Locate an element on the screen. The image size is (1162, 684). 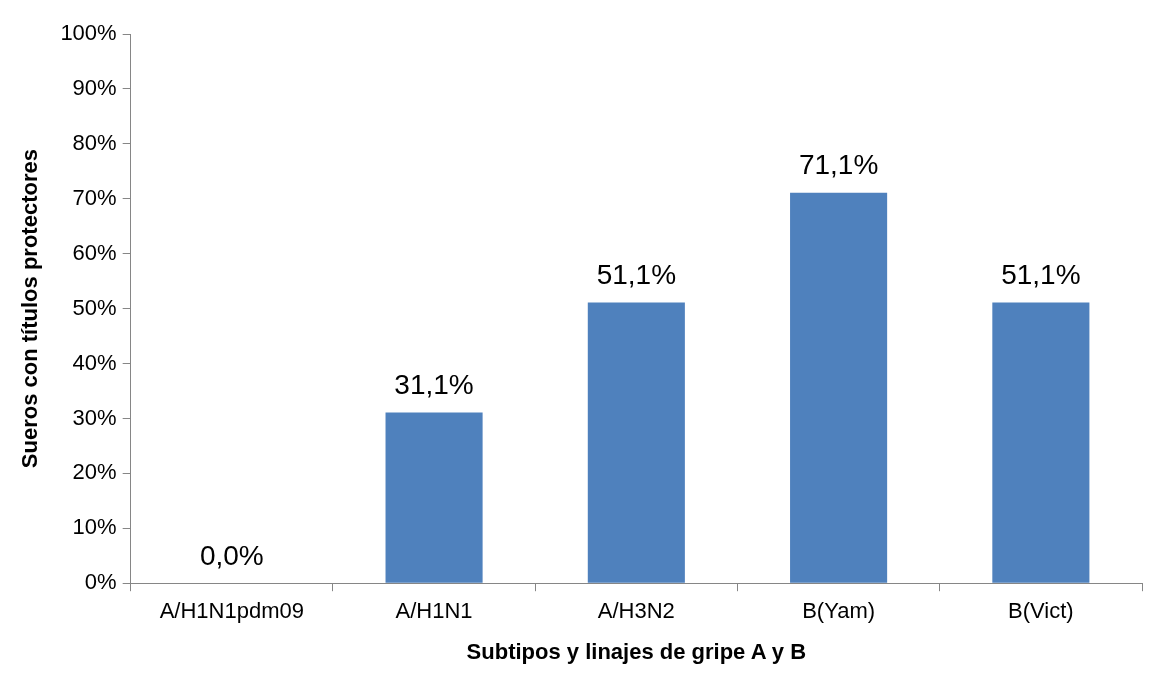
y-axis-title: Sueros con títulos protectores is located at coordinates (30, 309).